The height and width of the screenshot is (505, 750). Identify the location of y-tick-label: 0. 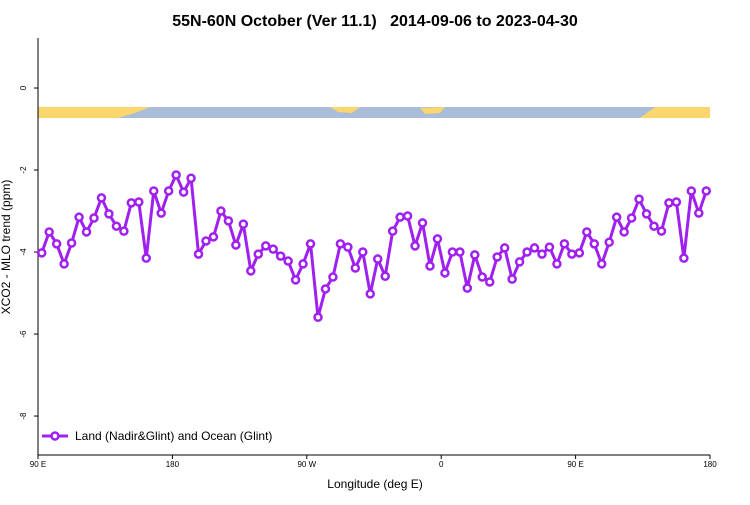
(23, 87).